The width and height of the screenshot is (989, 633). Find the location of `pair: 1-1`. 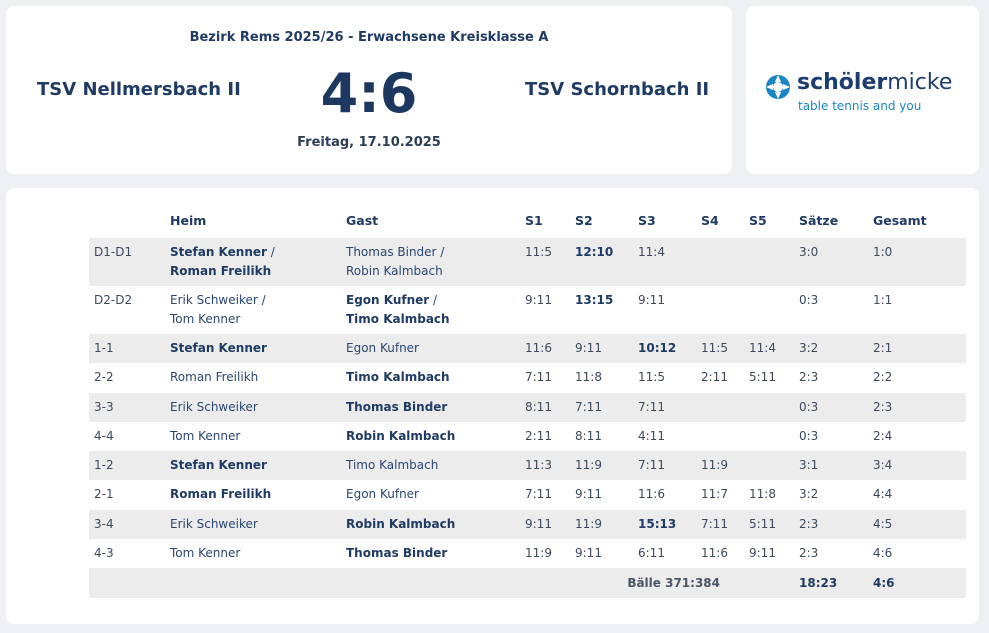

pair: 1-1 is located at coordinates (104, 348).